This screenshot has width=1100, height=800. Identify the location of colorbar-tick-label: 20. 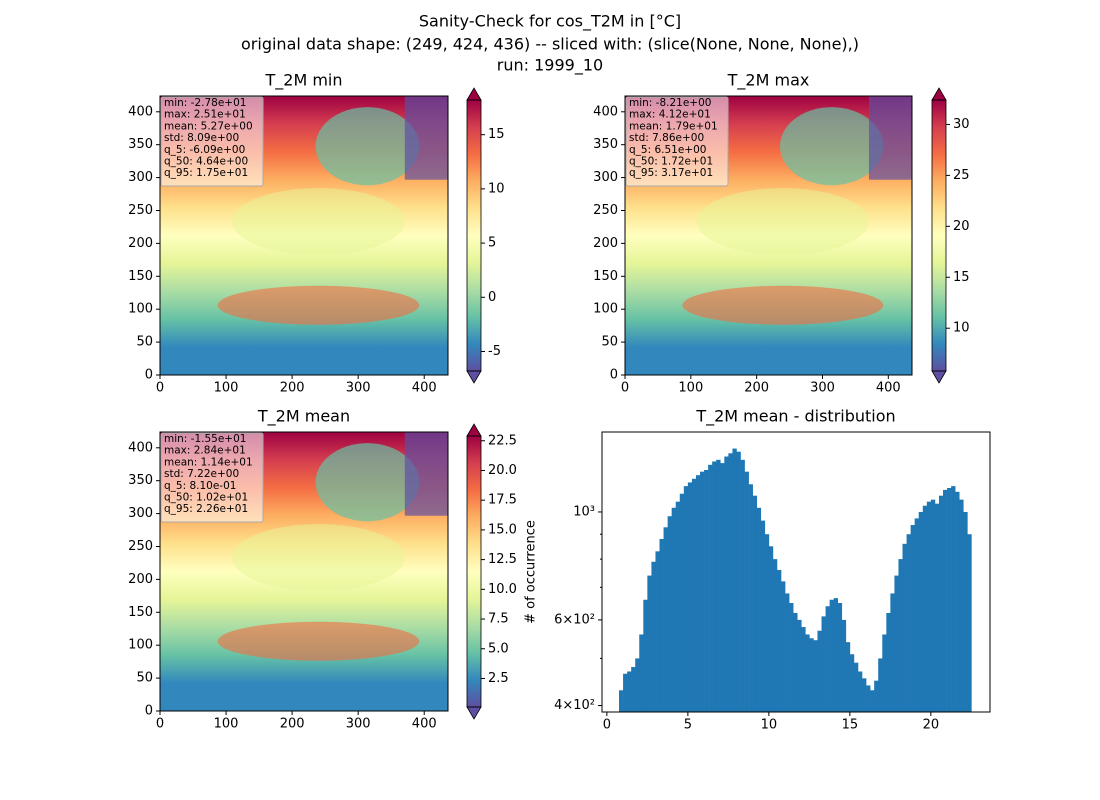
(961, 226).